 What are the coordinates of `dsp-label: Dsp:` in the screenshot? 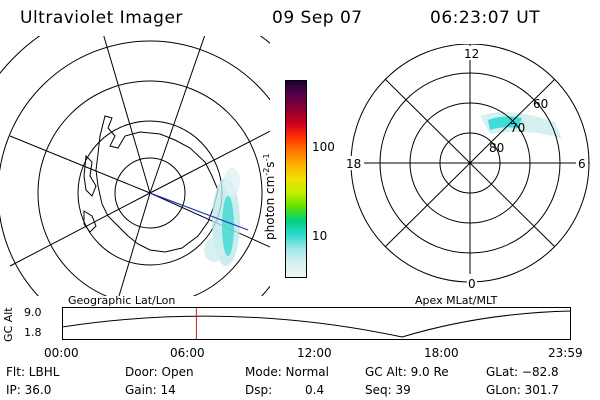 It's located at (259, 390).